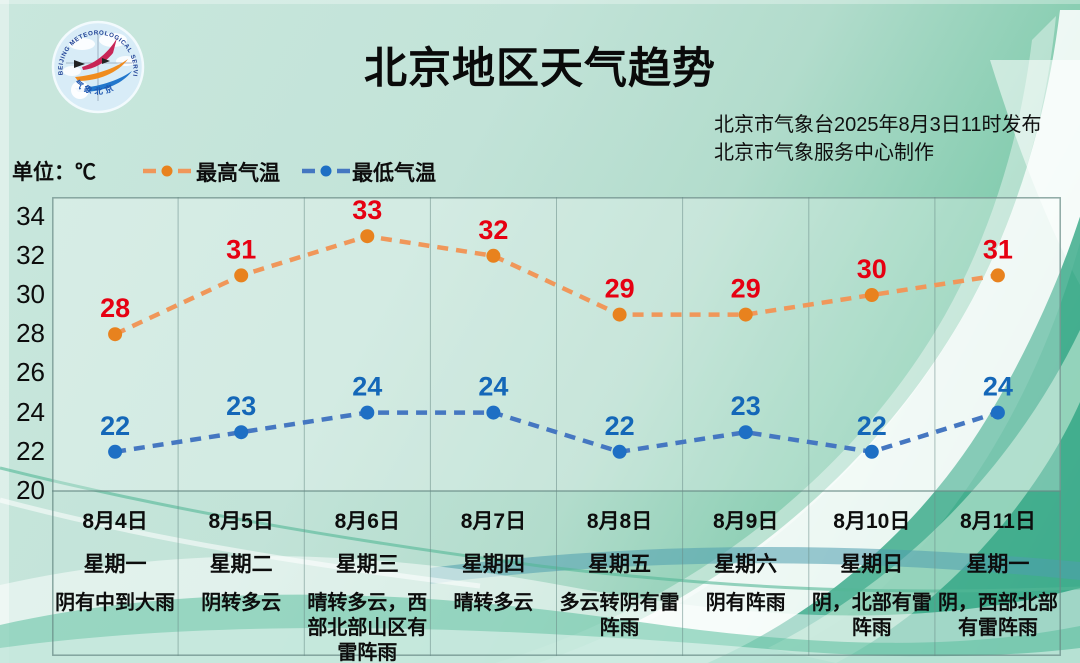 The width and height of the screenshot is (1080, 663). What do you see at coordinates (997, 615) in the screenshot?
I see `day-weather: 阴，西部北部有雷阵雨` at bounding box center [997, 615].